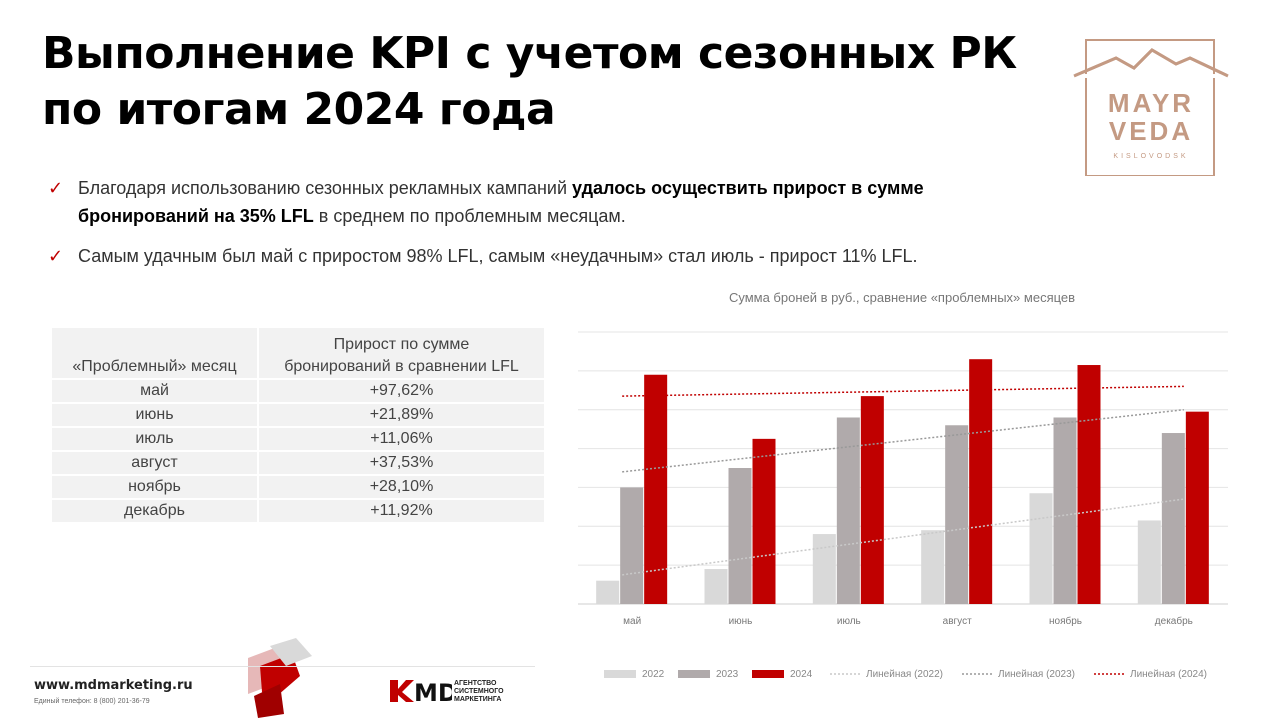 This screenshot has width=1280, height=720. I want to click on legend-trend-label: Линейная (2023), so click(1036, 674).